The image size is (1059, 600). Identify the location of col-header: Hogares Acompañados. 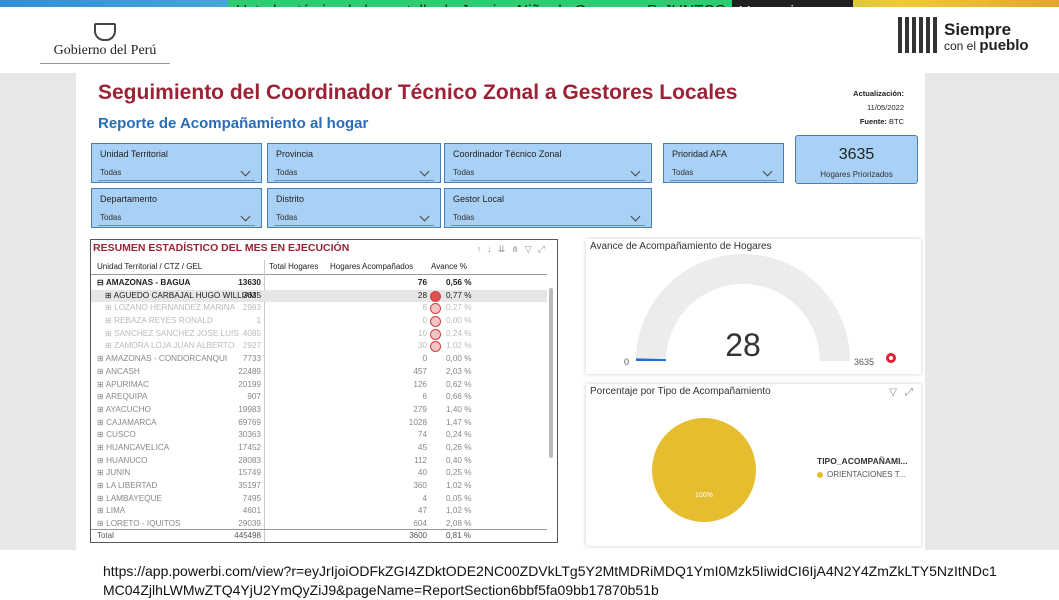
(371, 266).